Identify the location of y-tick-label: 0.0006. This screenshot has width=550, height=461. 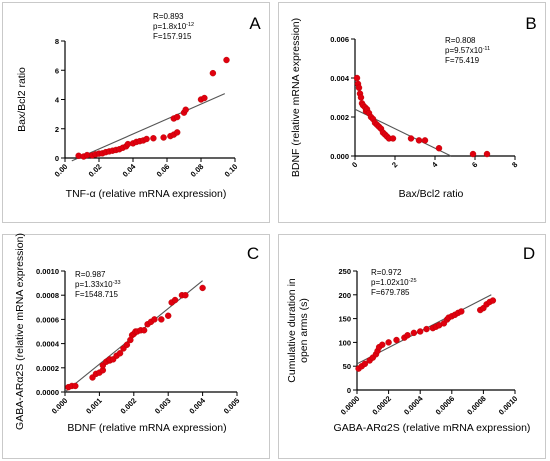
(47, 319).